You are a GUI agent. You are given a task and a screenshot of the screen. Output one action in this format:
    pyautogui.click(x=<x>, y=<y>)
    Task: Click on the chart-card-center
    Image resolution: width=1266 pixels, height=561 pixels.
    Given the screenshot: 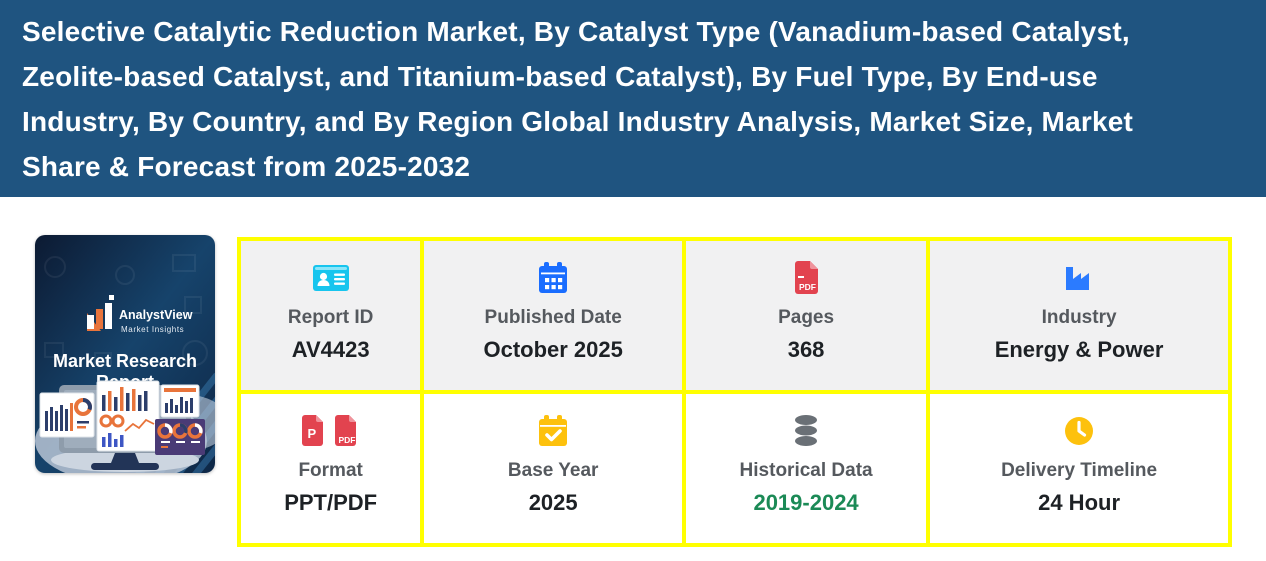 What is the action you would take?
    pyautogui.click(x=128, y=416)
    